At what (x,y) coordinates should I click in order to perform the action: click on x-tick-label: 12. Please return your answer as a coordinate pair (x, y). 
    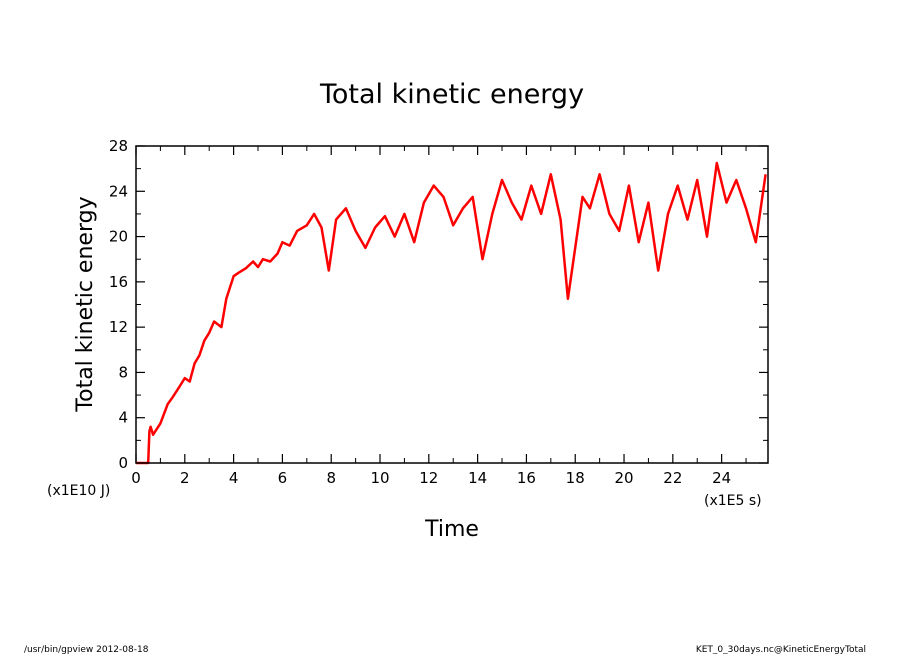
    Looking at the image, I should click on (428, 478).